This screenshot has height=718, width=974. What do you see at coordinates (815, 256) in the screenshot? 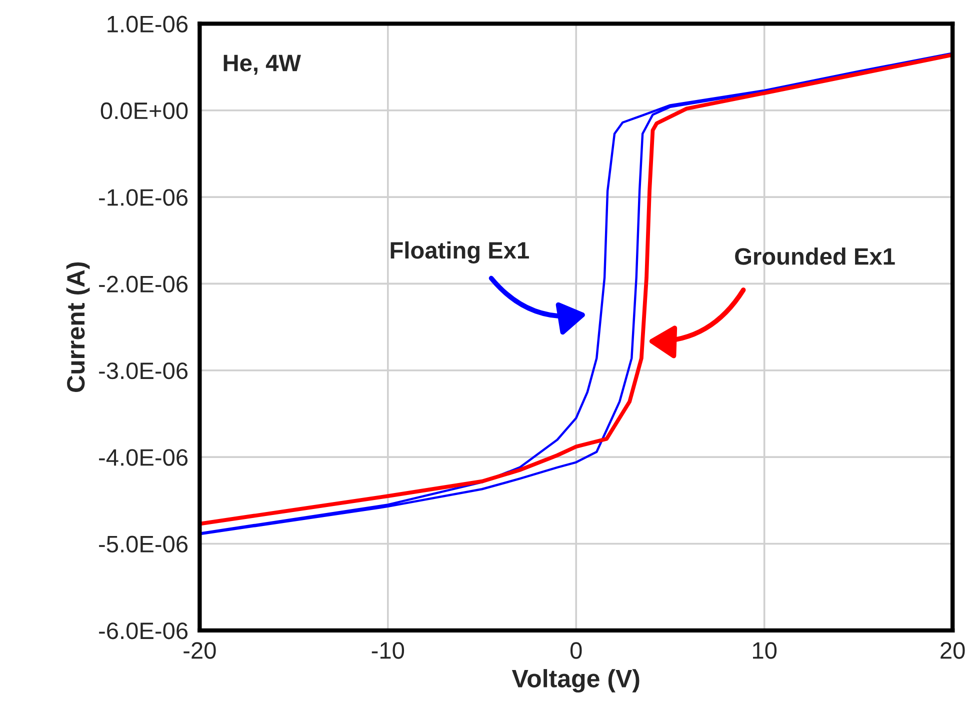
I see `annotation: Grounded Ex1` at bounding box center [815, 256].